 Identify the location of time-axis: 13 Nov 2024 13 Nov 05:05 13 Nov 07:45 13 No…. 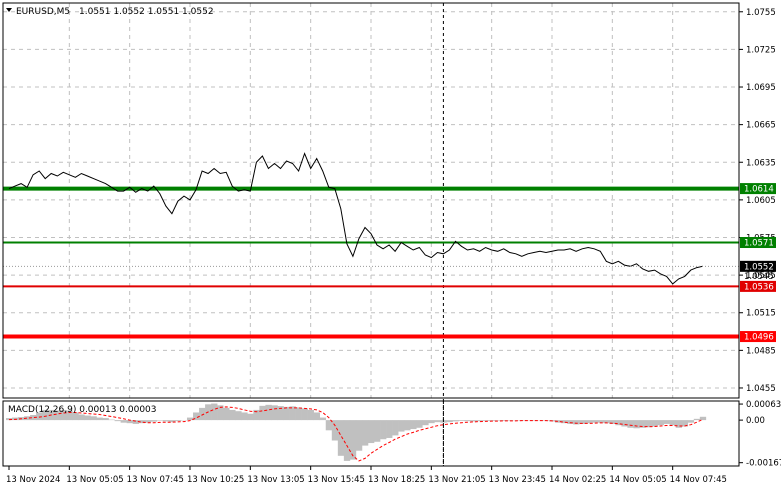
(366, 475).